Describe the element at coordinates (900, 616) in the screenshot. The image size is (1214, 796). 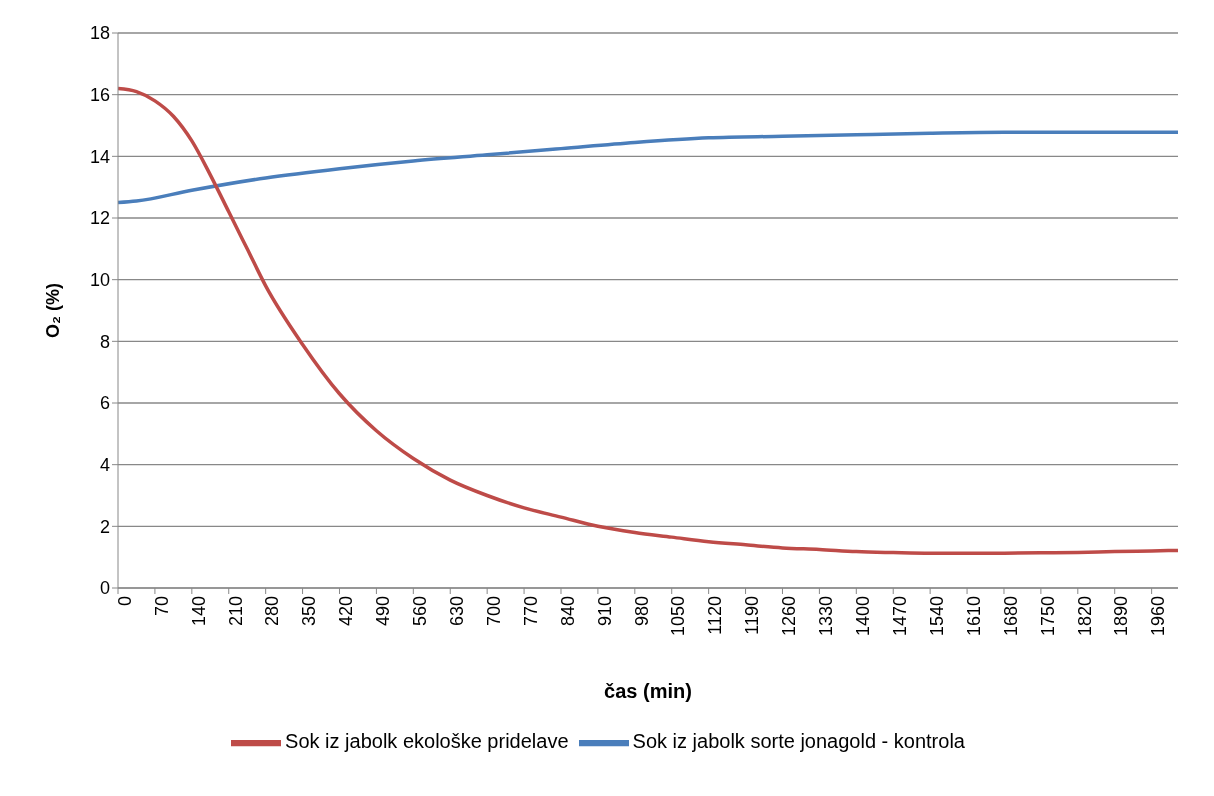
I see `x-tick-label: 1470` at that location.